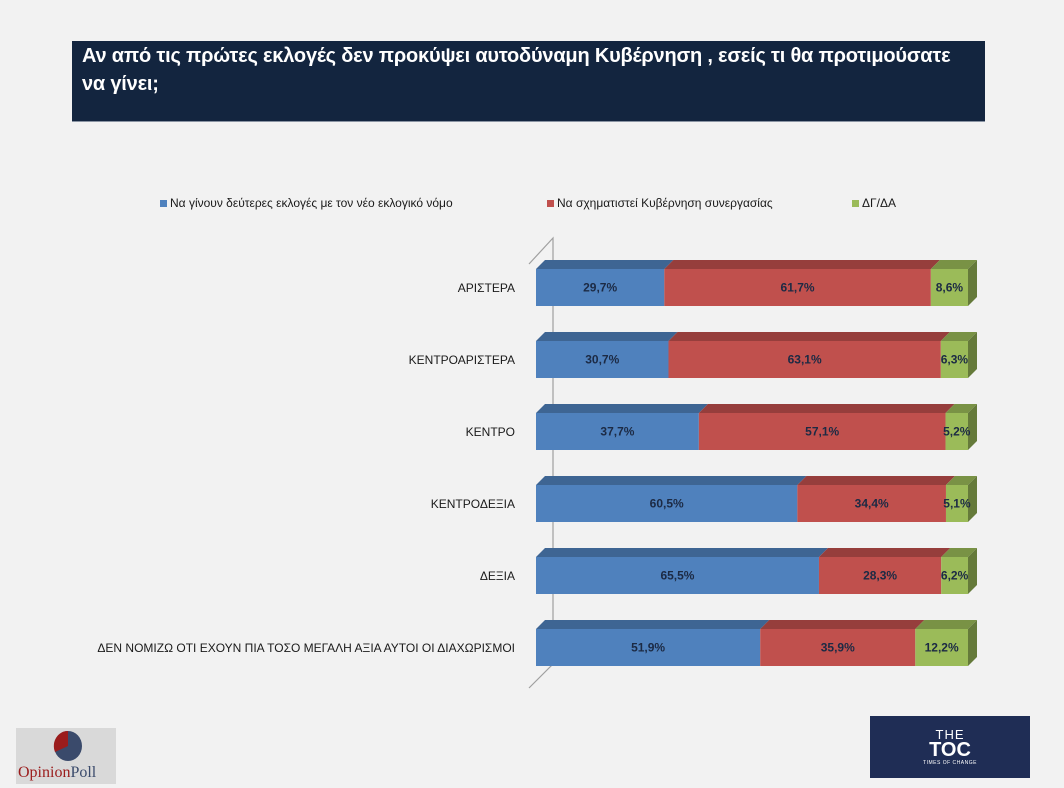  I want to click on data-label: 63,1%, so click(805, 360).